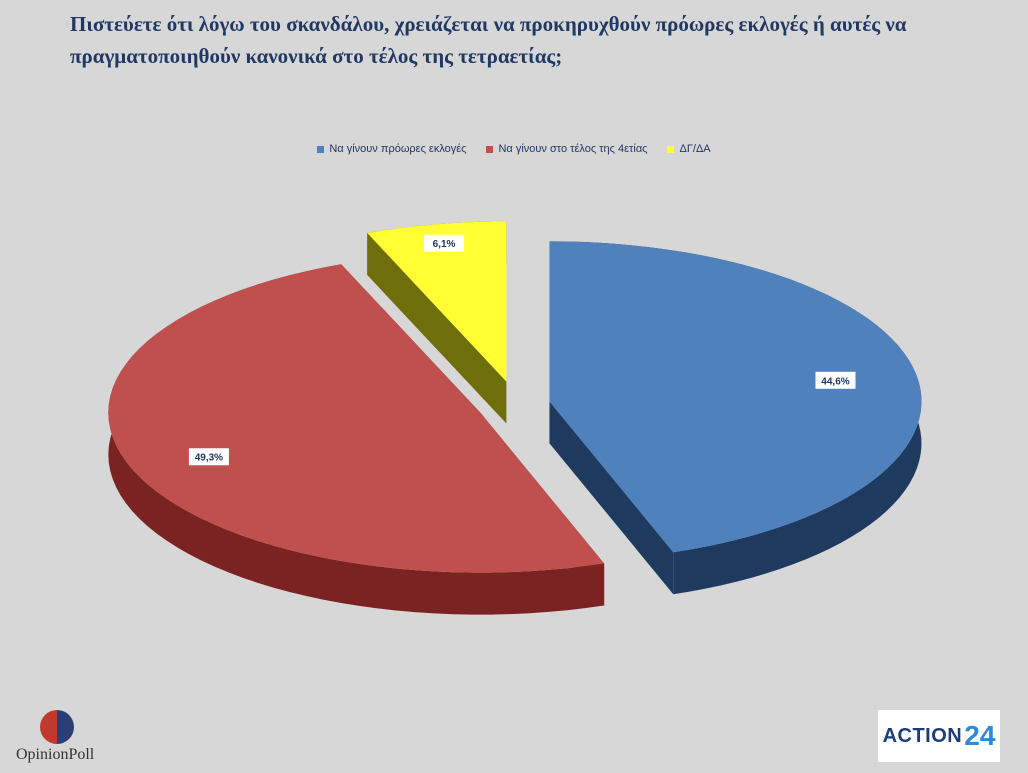  I want to click on opinionpoll-logo-icon, so click(57, 727).